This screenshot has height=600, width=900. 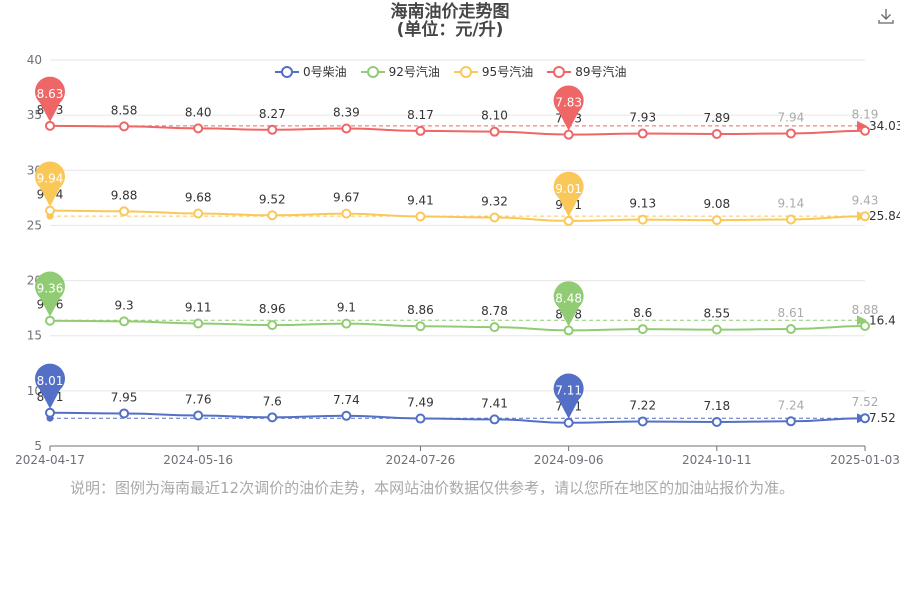 What do you see at coordinates (791, 117) in the screenshot?
I see `data-label-3-10: 7.94` at bounding box center [791, 117].